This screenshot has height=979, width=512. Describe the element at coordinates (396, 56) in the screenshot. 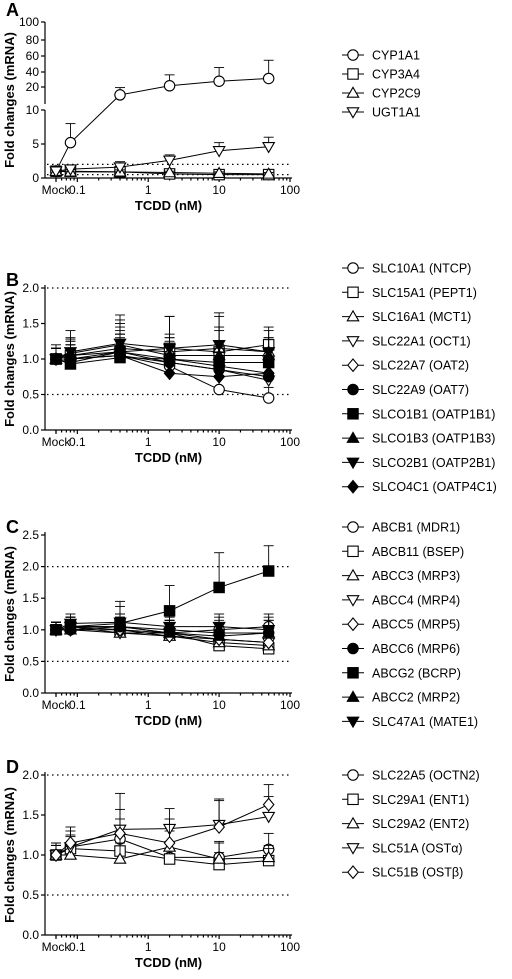

I see `legend-label: CYP1A1` at that location.